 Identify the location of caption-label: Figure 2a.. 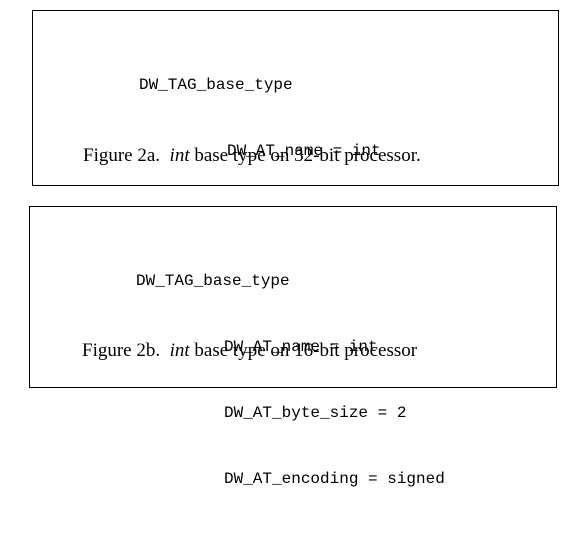
(122, 155).